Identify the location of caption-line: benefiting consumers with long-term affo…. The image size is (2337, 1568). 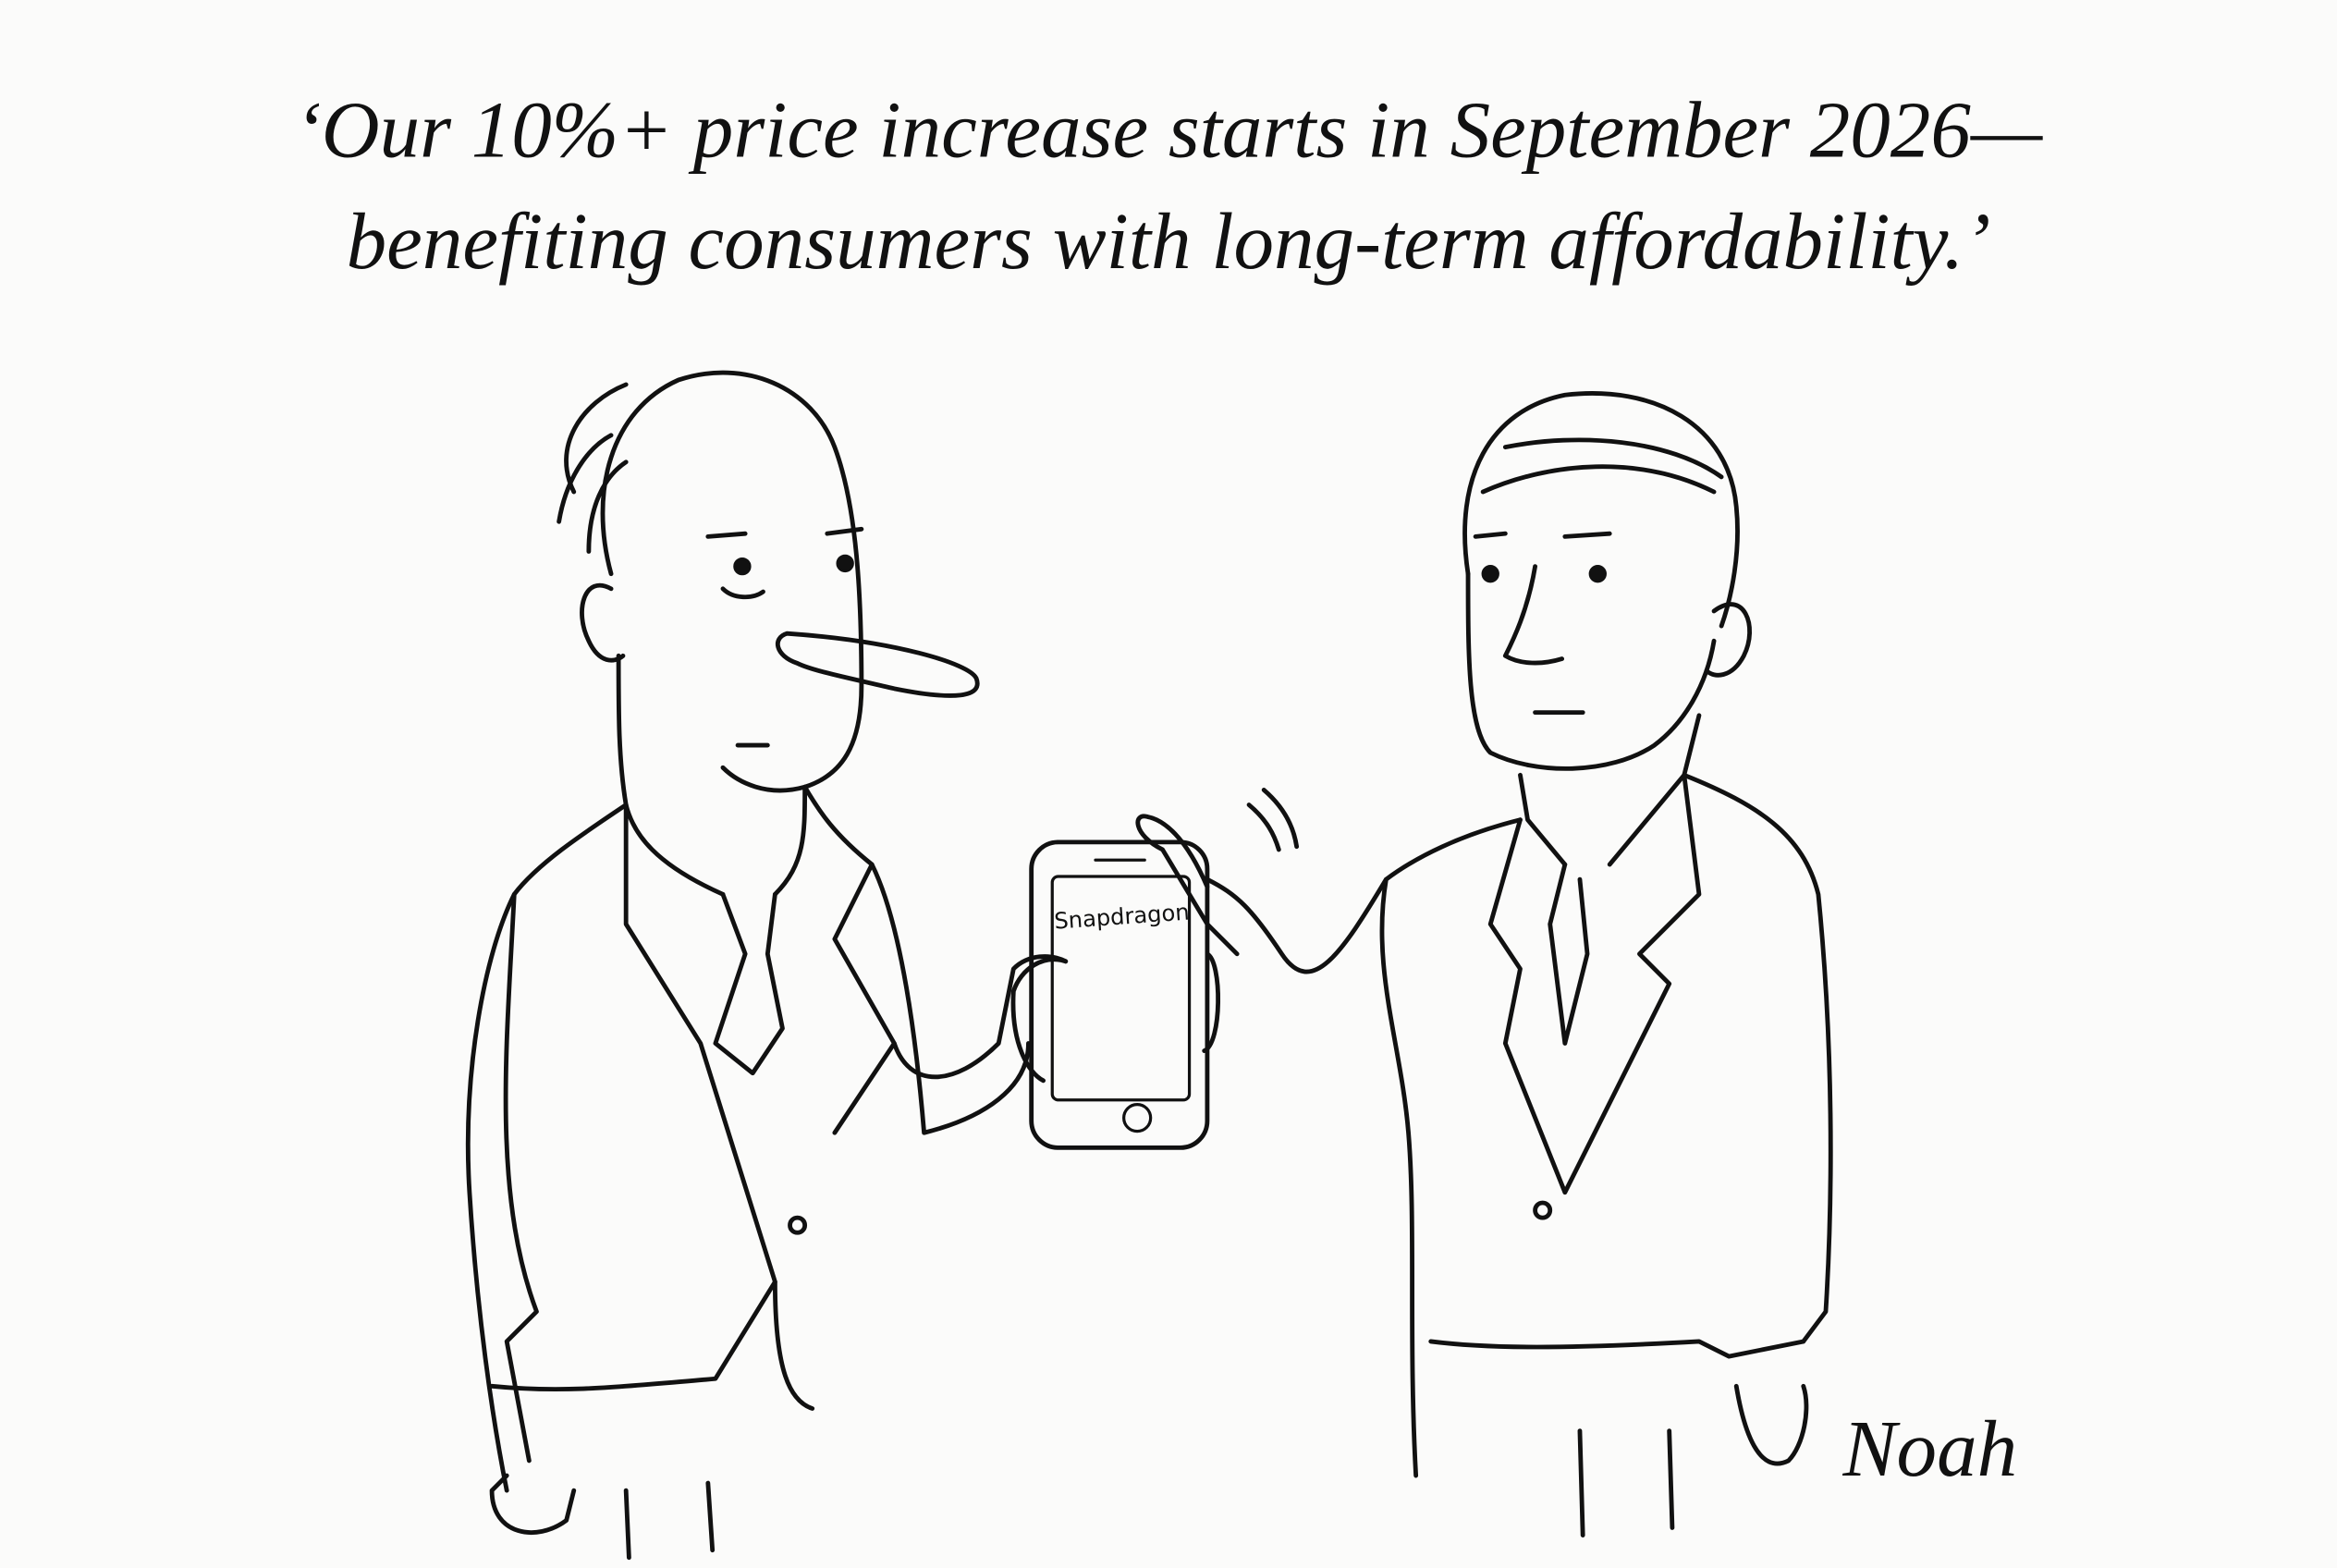
(1169, 241).